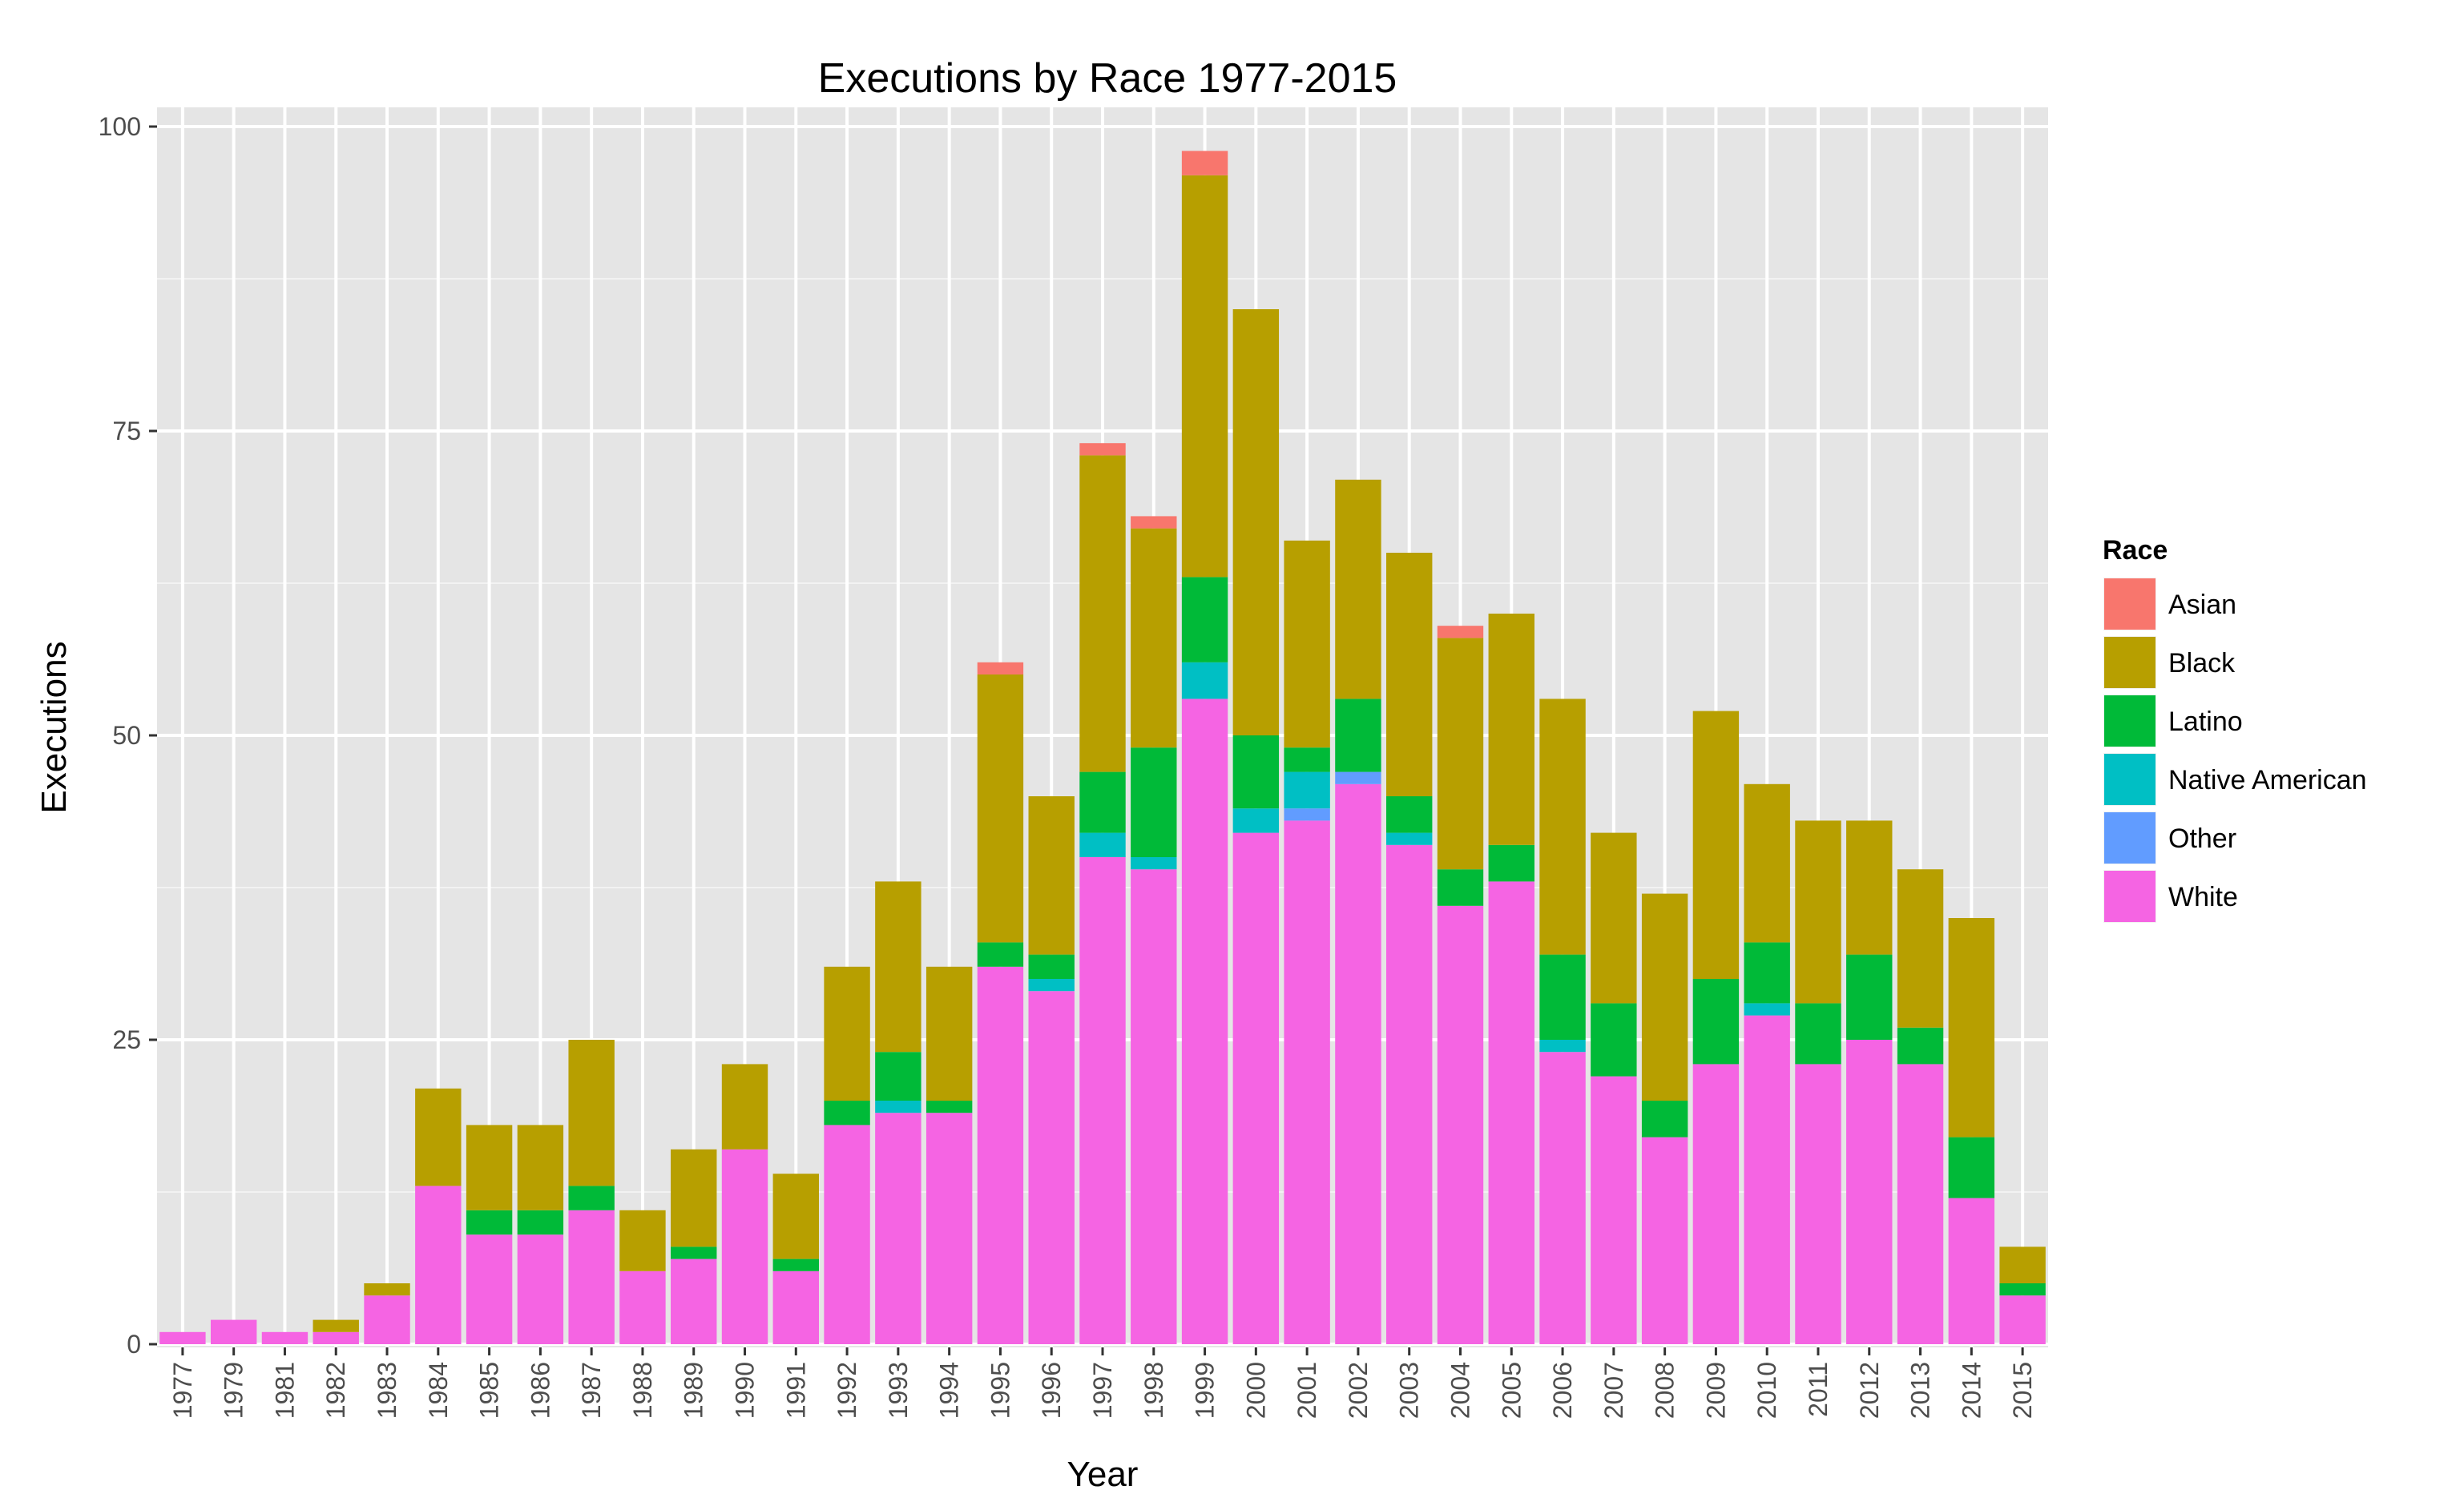  I want to click on bar-1998-latino, so click(1154, 802).